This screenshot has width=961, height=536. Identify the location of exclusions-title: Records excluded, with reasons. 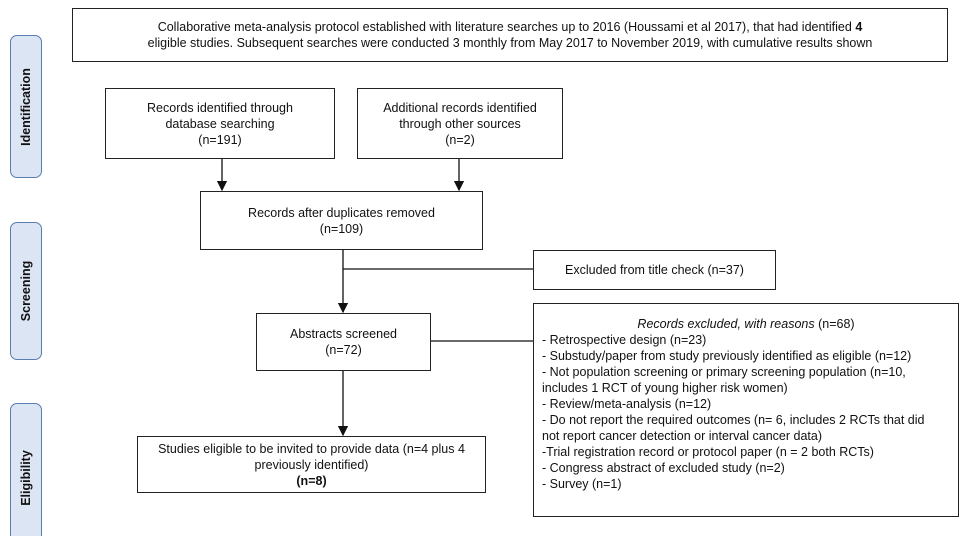
(726, 324).